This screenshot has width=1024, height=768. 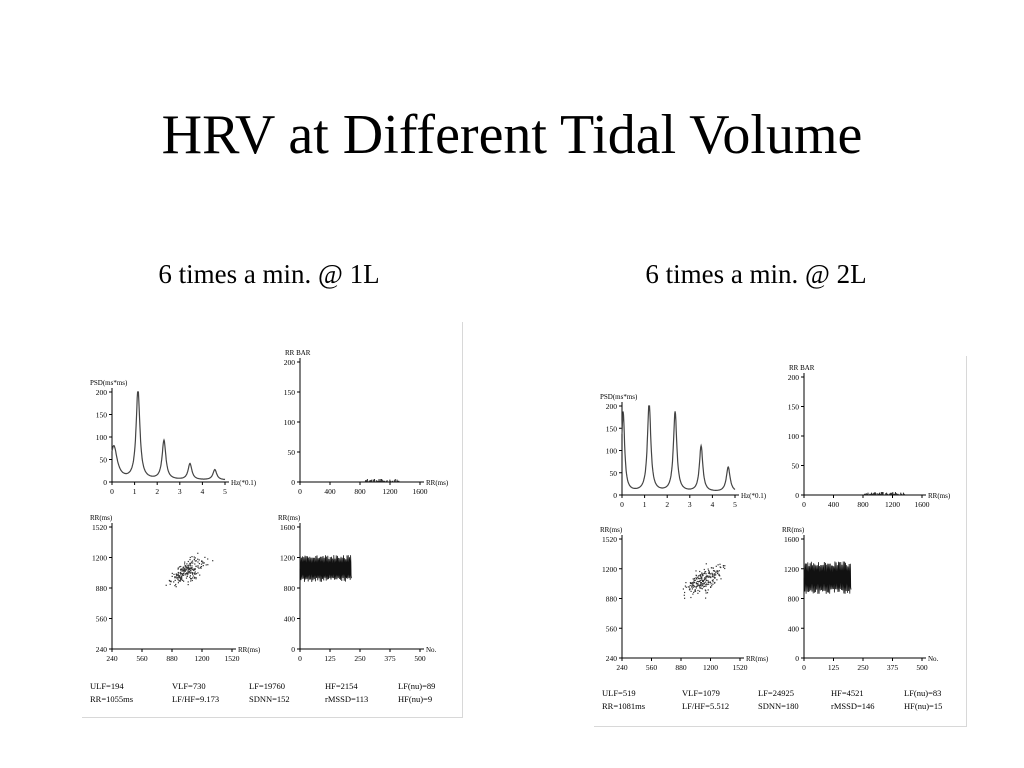 What do you see at coordinates (244, 483) in the screenshot?
I see `psd-x-label: Hz(*0.1)` at bounding box center [244, 483].